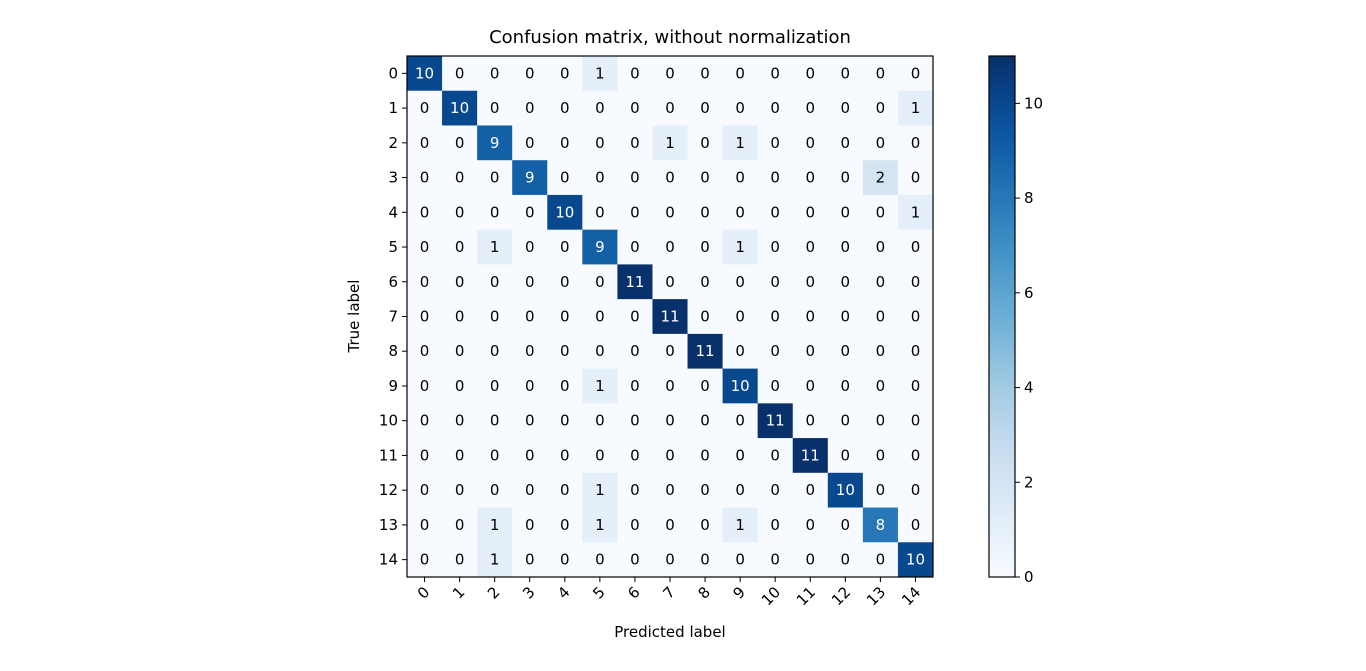 The height and width of the screenshot is (671, 1366). I want to click on x-tick-label: 6, so click(633, 592).